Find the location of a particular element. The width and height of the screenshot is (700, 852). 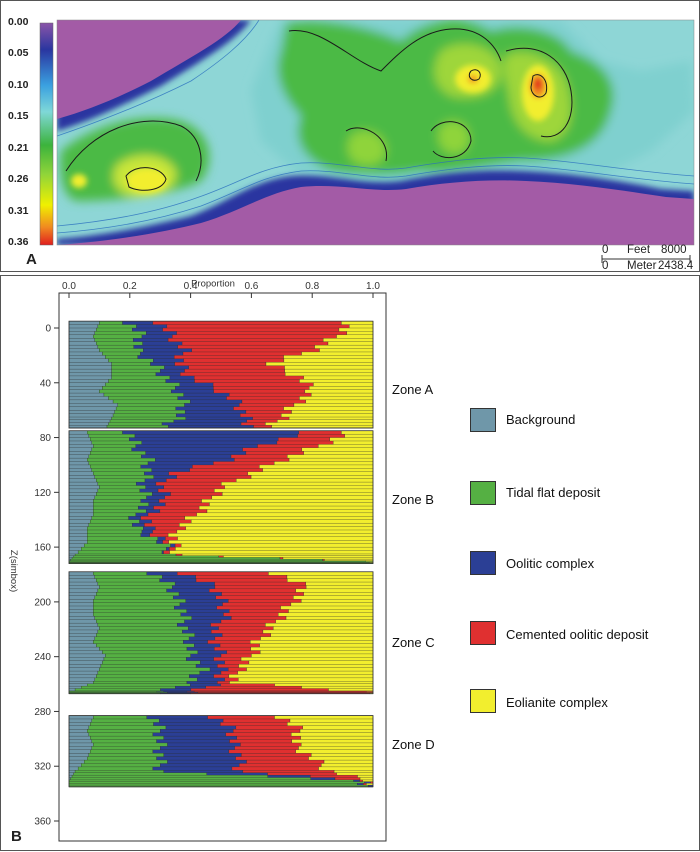

zone-c-label: Zone C is located at coordinates (413, 642).